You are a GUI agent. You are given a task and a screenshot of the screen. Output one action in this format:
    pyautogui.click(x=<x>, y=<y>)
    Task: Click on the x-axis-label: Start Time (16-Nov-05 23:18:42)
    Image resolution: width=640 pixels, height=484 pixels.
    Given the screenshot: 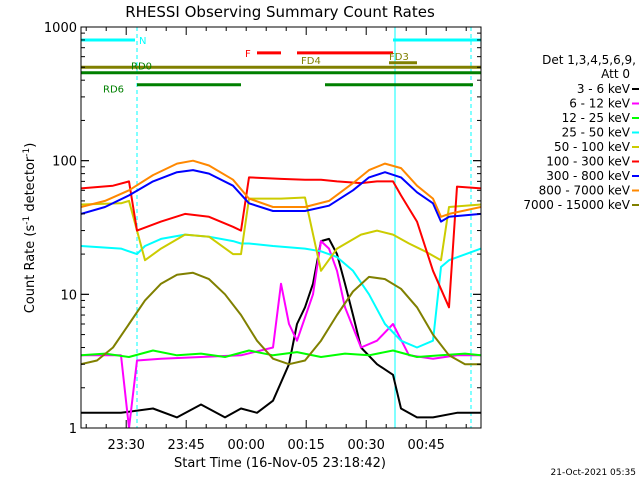 What is the action you would take?
    pyautogui.click(x=280, y=463)
    